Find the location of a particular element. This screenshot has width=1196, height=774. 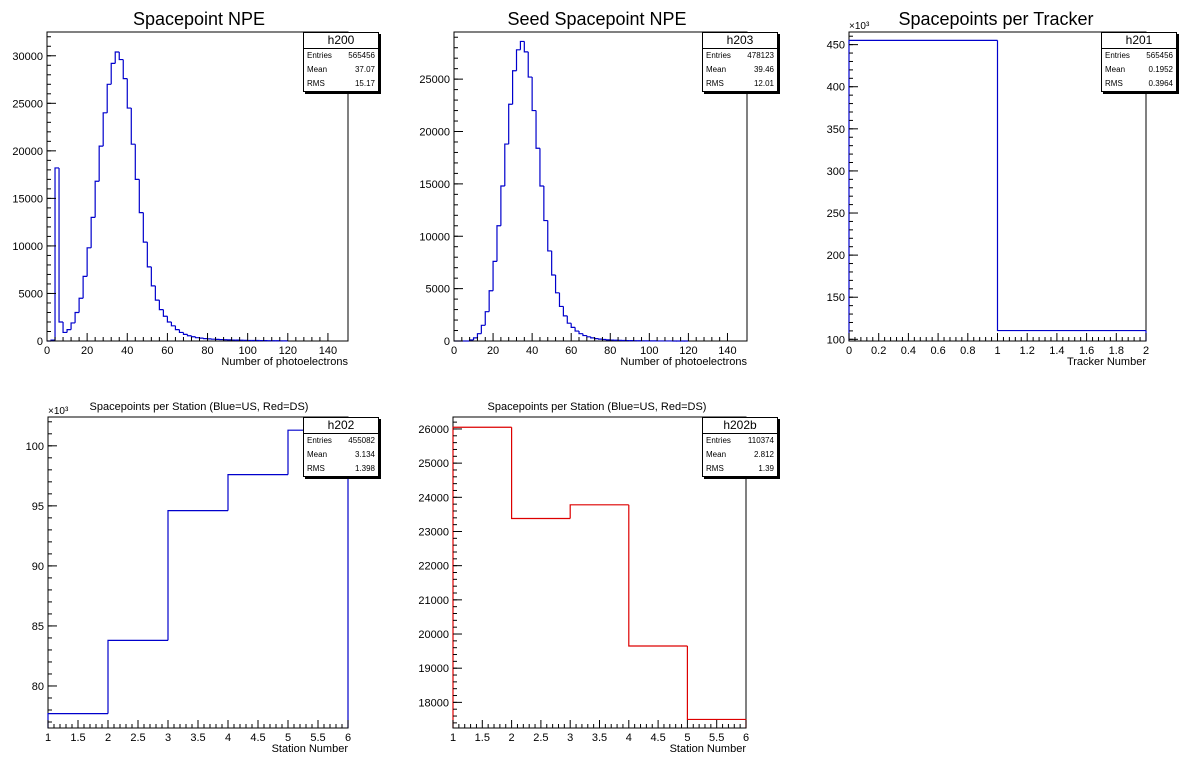

stats-box: h200 Entries 565456 Mean 37.07 RMS 15.17 is located at coordinates (341, 62).